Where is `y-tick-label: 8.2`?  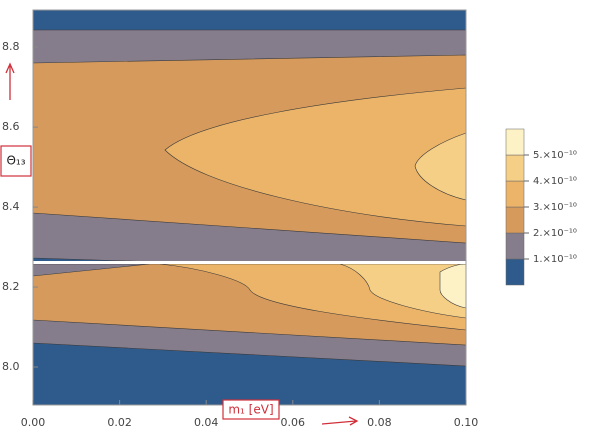 y-tick-label: 8.2 is located at coordinates (11, 286).